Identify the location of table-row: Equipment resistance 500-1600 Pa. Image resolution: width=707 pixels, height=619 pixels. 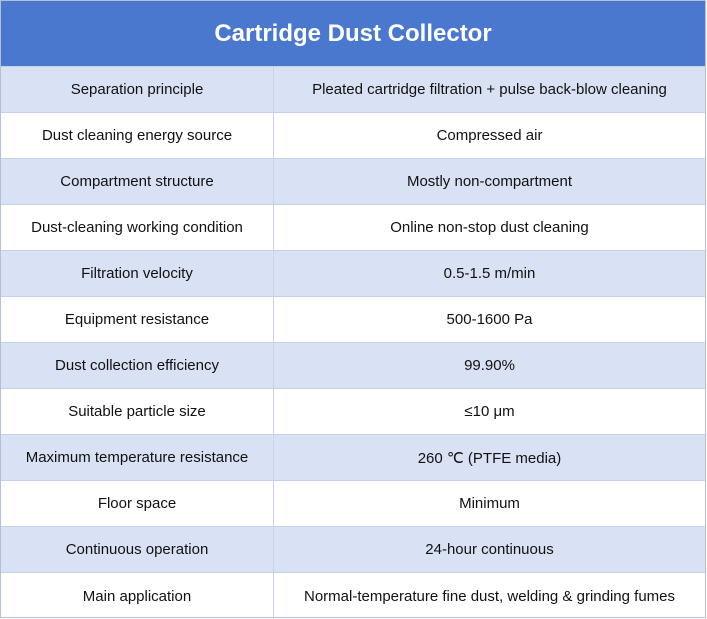
(353, 320).